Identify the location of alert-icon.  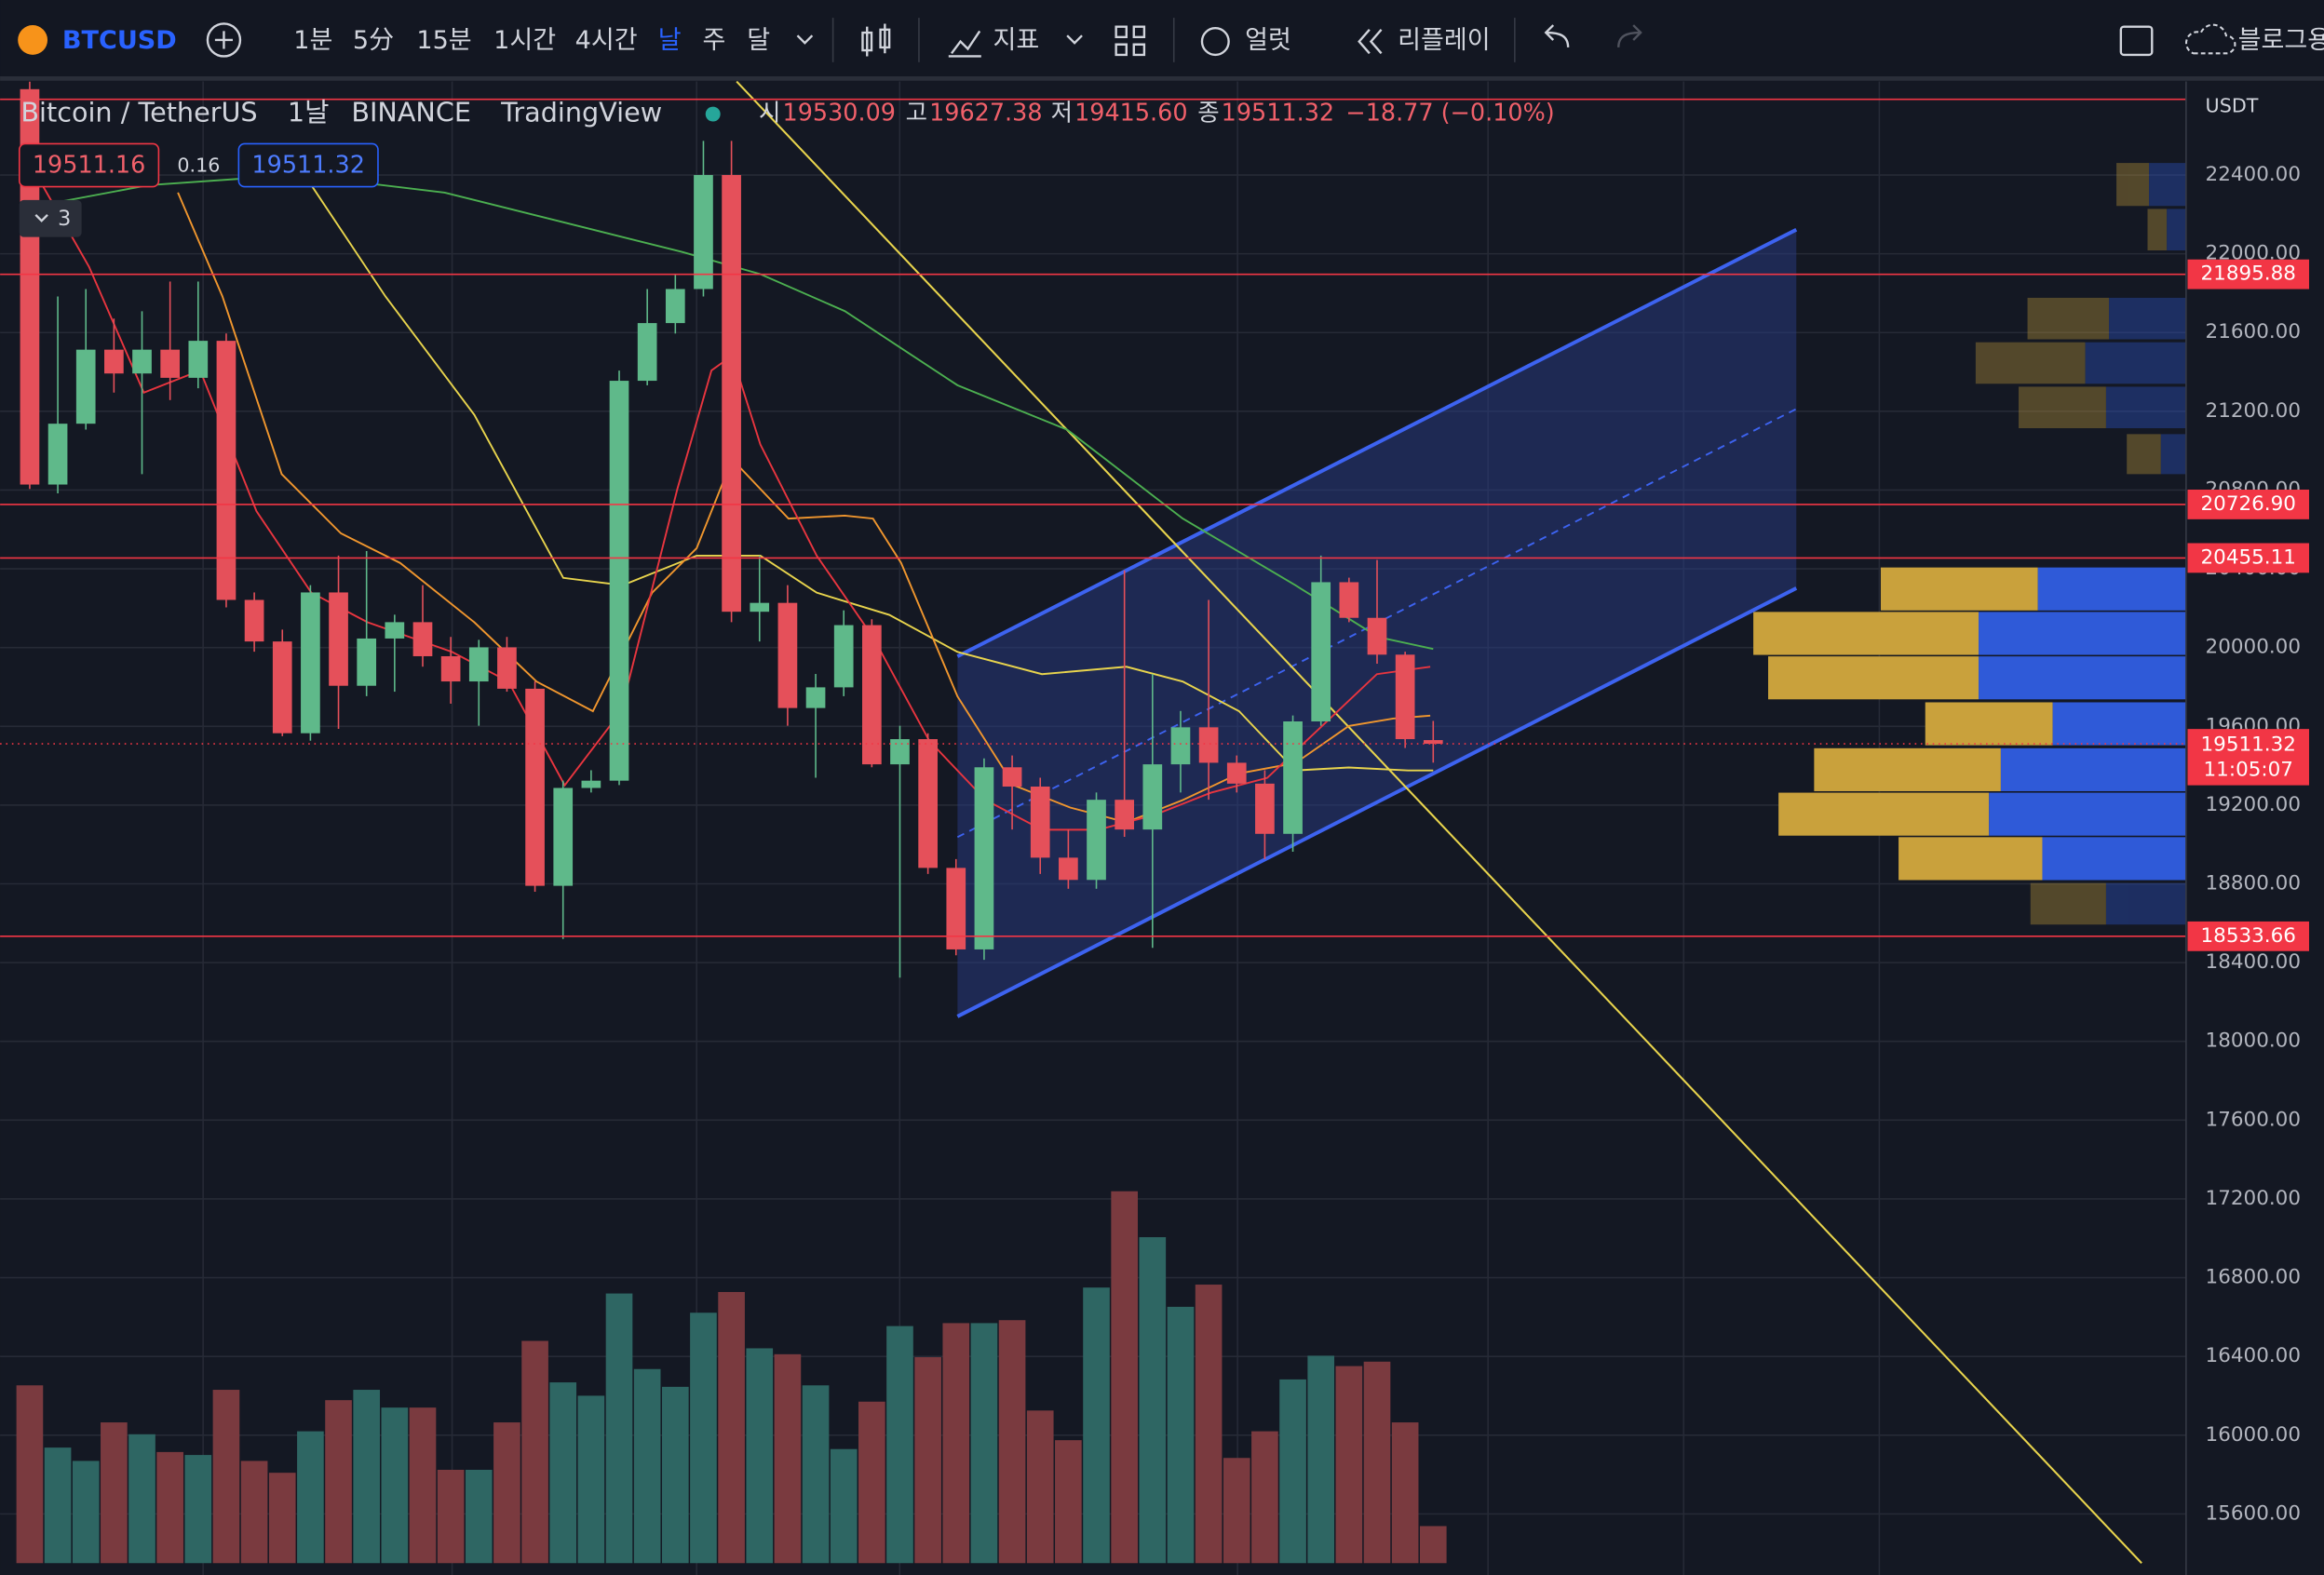
(1215, 42).